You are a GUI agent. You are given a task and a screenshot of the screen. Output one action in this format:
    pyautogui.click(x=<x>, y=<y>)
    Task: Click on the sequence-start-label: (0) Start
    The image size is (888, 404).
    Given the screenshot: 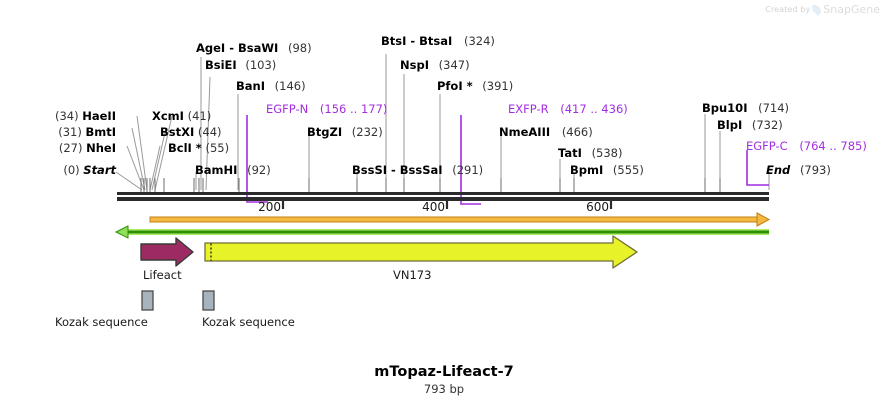 What is the action you would take?
    pyautogui.click(x=89, y=170)
    